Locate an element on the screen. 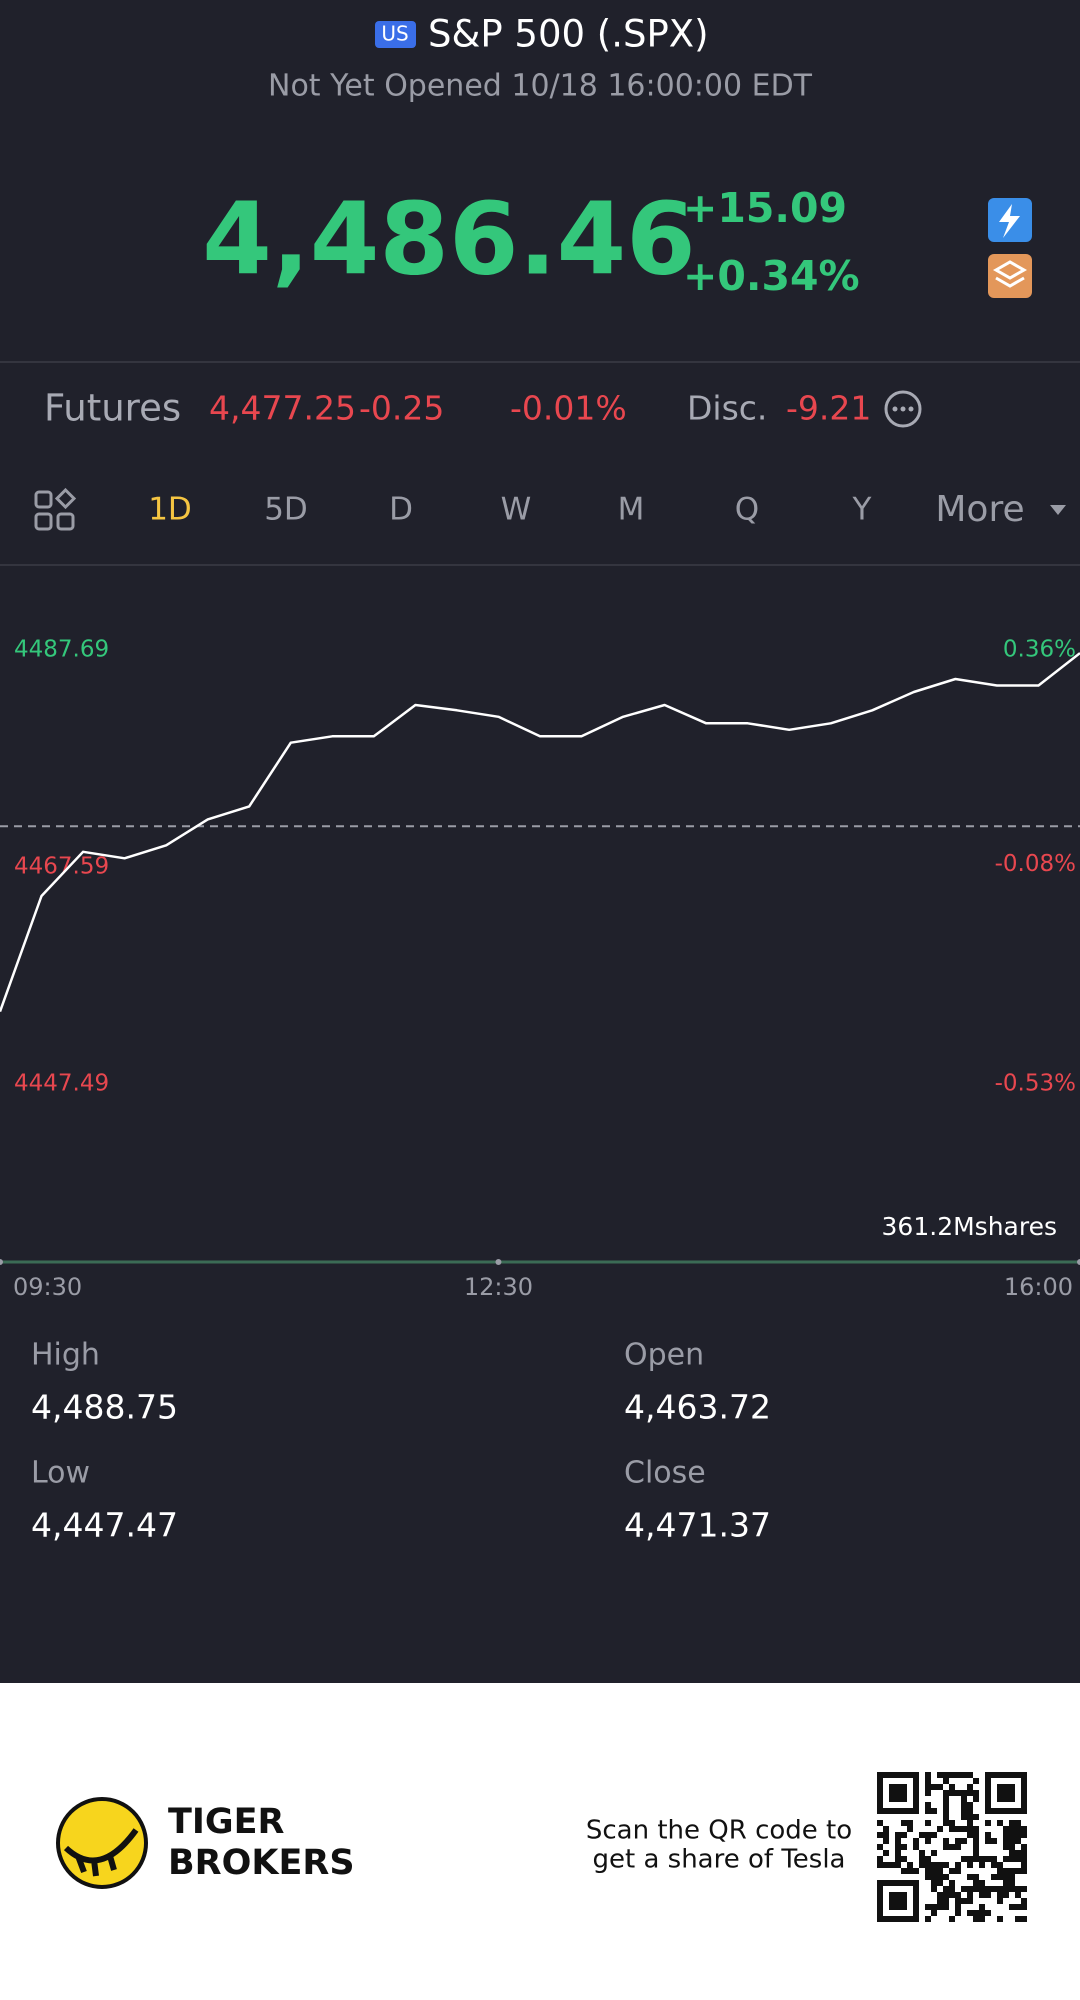 This screenshot has width=1080, height=2000. tab: M is located at coordinates (631, 510).